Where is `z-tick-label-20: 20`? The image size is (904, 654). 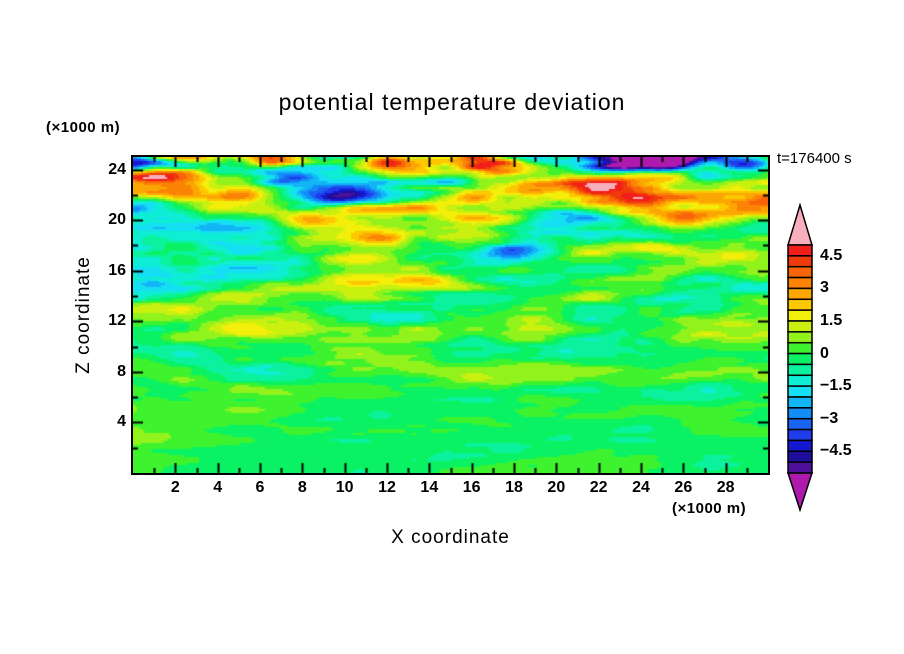 z-tick-label-20: 20 is located at coordinates (117, 220).